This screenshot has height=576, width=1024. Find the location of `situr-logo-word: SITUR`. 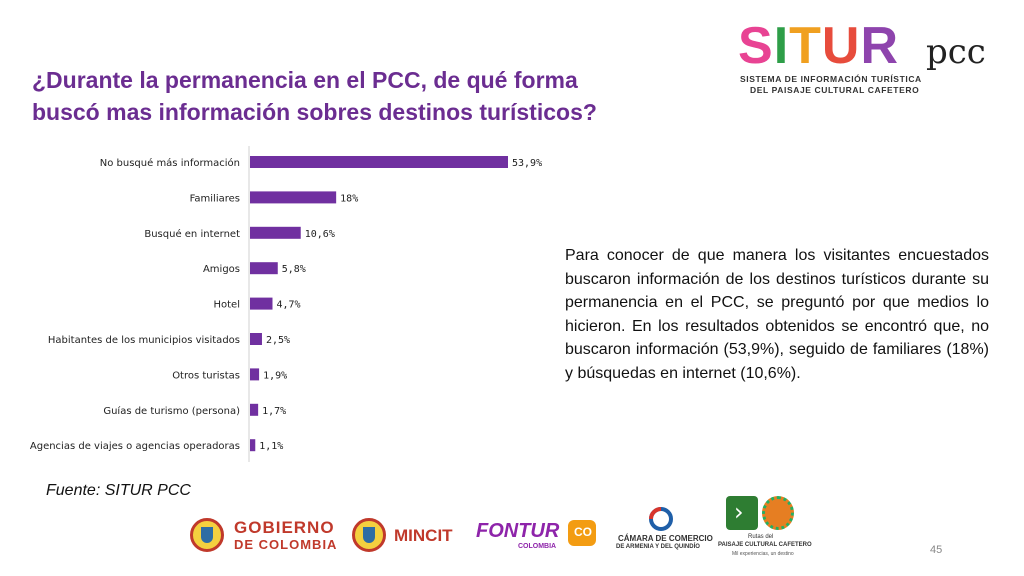

situr-logo-word: SITUR is located at coordinates (818, 46).